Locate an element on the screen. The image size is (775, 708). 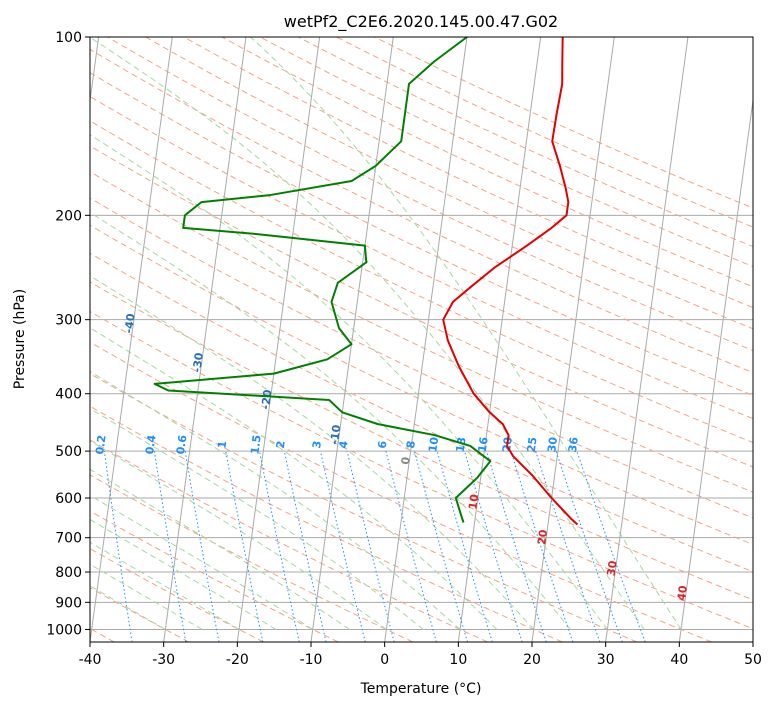
mixing-ratio-label: 0.6 is located at coordinates (182, 444).